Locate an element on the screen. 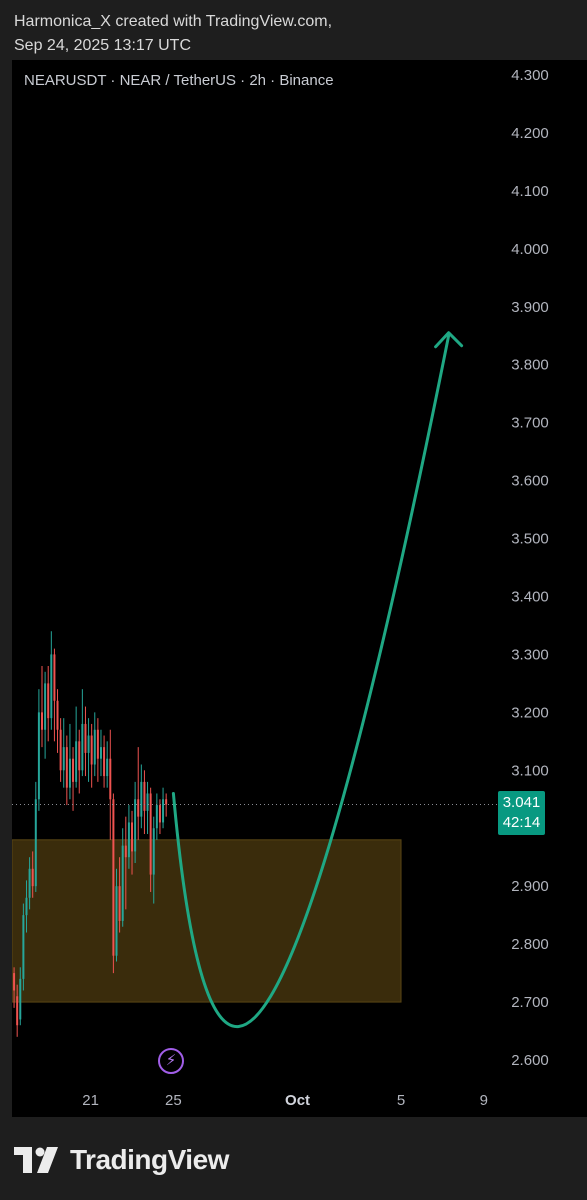 The image size is (587, 1200). y-axis-label: 4.000 is located at coordinates (530, 249).